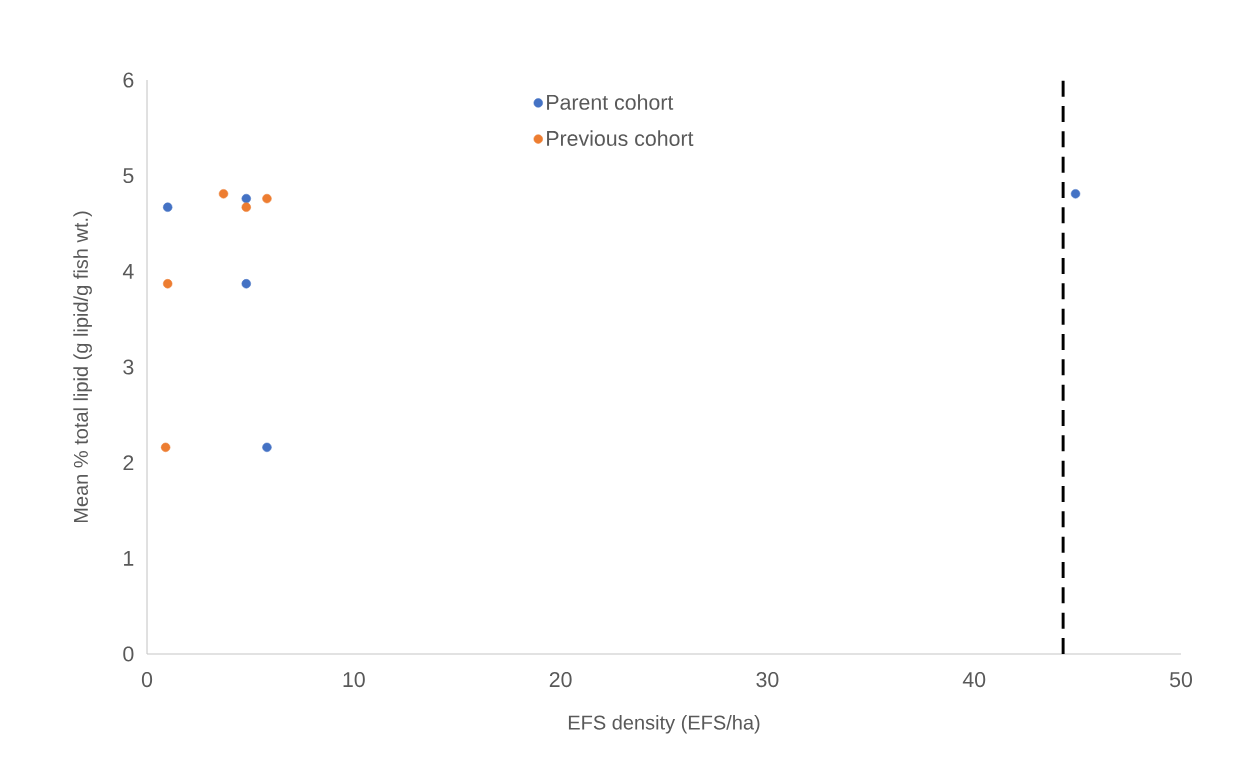 The image size is (1236, 771). What do you see at coordinates (664, 724) in the screenshot?
I see `x-axis-title: EFS density (EFS/ha)` at bounding box center [664, 724].